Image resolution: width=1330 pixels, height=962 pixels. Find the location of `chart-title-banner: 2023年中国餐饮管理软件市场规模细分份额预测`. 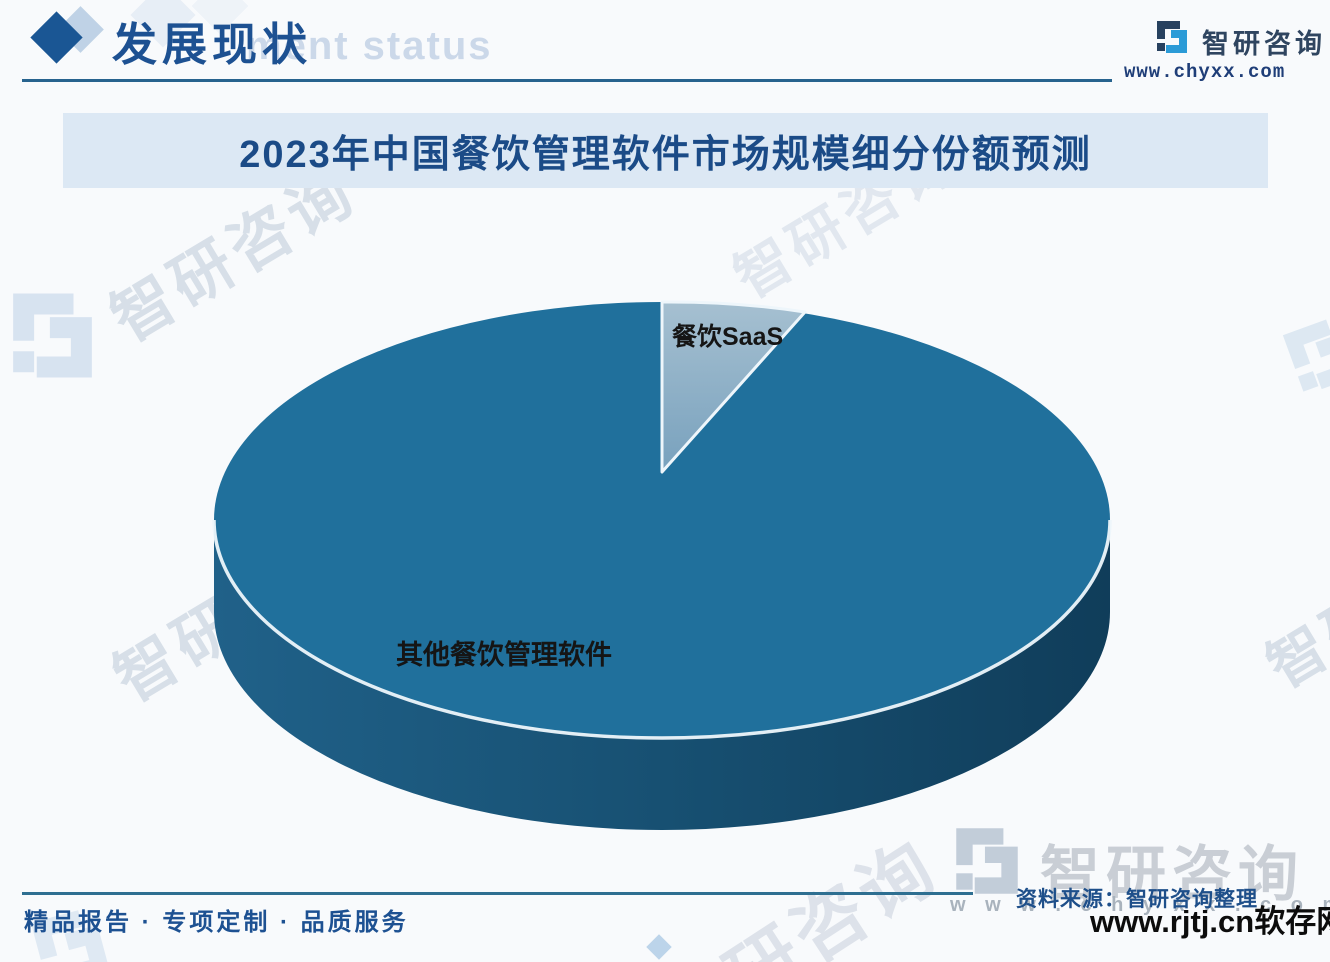

chart-title-banner: 2023年中国餐饮管理软件市场规模细分份额预测 is located at coordinates (665, 150).